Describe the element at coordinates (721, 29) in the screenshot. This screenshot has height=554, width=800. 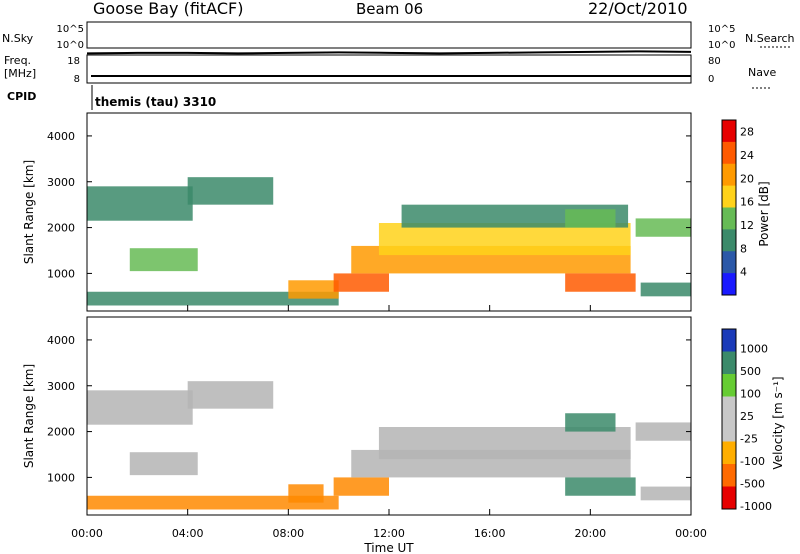
I see `noise-tick-right-top: 10^5` at that location.